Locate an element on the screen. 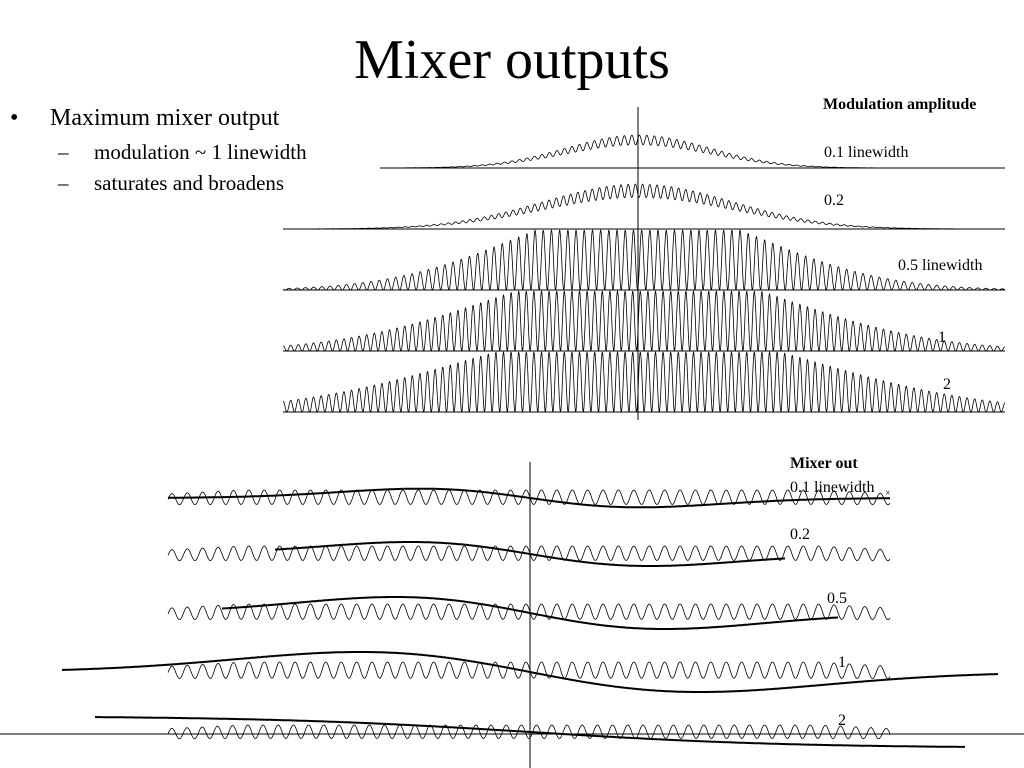  sub-bullet-modulation: – modulation ~ 1 linewidth is located at coordinates (182, 152).